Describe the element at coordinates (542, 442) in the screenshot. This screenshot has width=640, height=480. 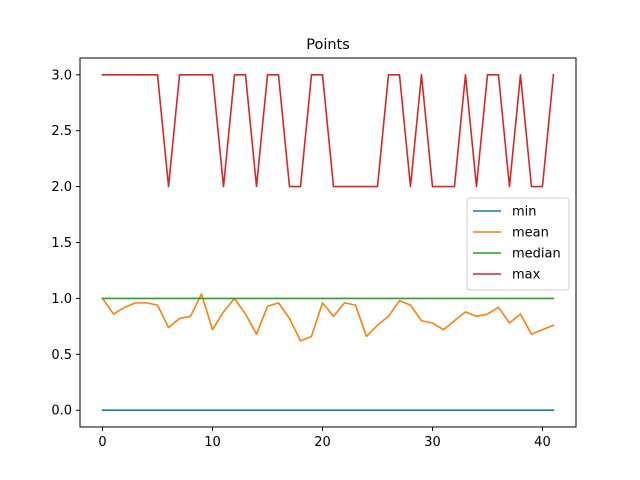
I see `x-tick-label: 40` at that location.